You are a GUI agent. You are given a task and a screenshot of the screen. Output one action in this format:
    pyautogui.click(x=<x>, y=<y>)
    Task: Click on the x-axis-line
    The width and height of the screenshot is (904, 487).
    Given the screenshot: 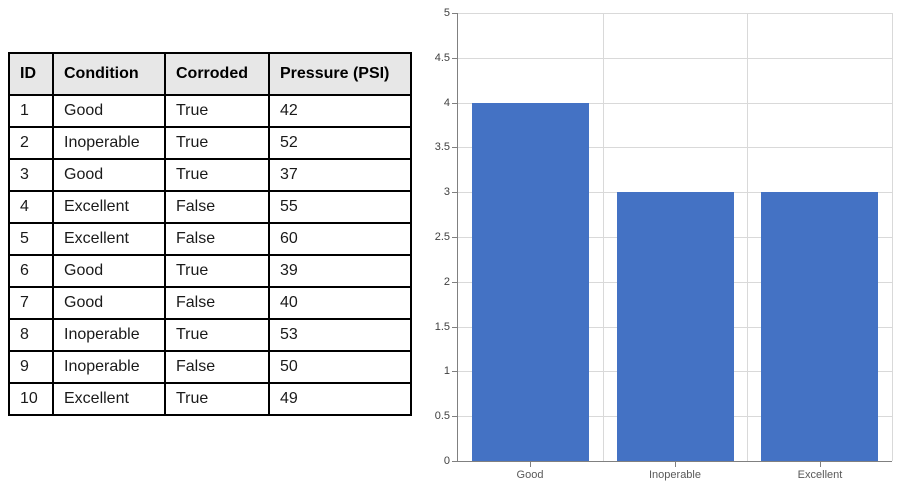 What is the action you would take?
    pyautogui.click(x=674, y=461)
    